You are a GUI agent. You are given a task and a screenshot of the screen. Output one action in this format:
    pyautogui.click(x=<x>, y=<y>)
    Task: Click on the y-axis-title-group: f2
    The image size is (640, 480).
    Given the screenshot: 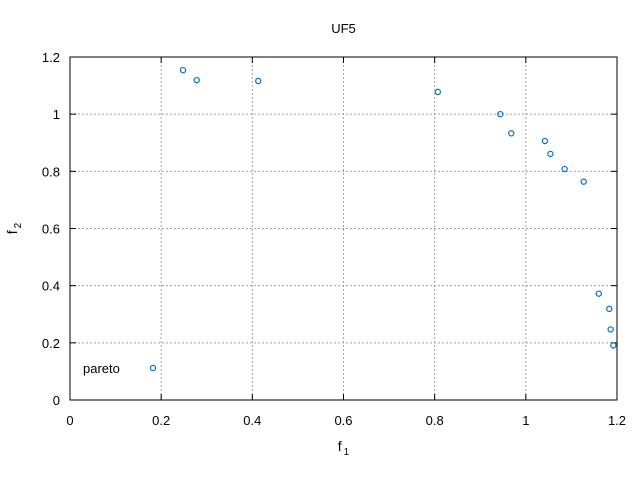 What is the action you would take?
    pyautogui.click(x=14, y=228)
    